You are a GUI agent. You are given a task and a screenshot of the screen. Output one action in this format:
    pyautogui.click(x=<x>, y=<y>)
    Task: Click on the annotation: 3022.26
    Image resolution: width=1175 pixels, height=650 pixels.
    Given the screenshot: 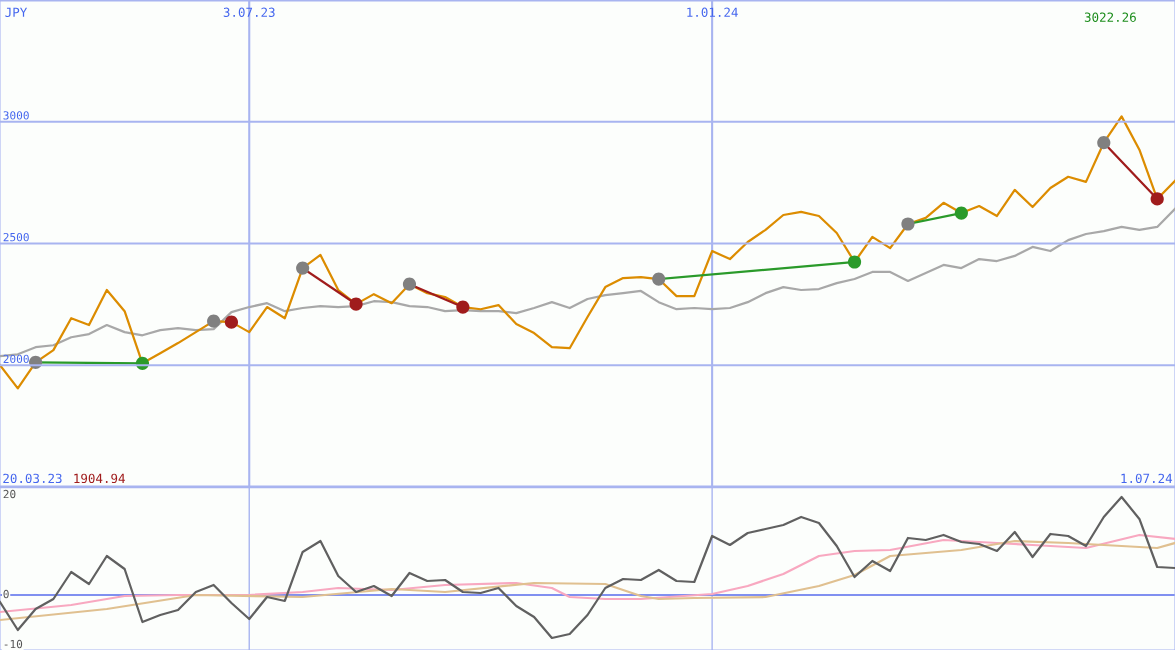 What is the action you would take?
    pyautogui.click(x=1110, y=17)
    